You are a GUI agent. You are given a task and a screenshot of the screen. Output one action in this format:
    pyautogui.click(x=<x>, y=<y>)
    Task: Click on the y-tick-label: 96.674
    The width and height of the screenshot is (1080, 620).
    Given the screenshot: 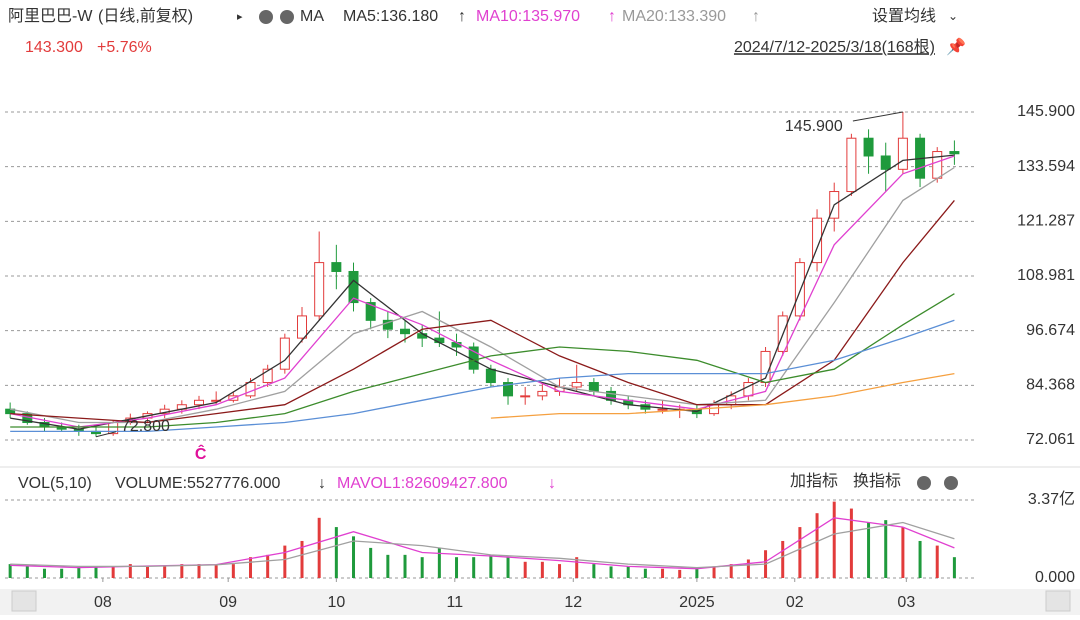 What is the action you would take?
    pyautogui.click(x=1050, y=330)
    